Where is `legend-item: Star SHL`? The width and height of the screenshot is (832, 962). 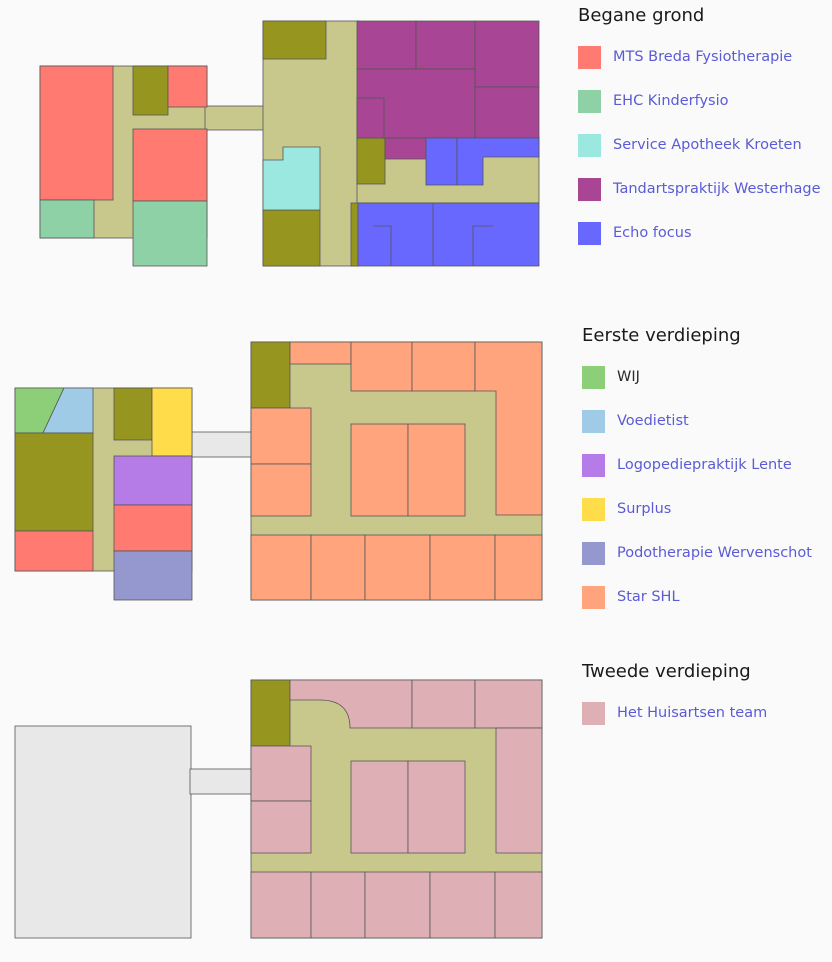 legend-item: Star SHL is located at coordinates (697, 597).